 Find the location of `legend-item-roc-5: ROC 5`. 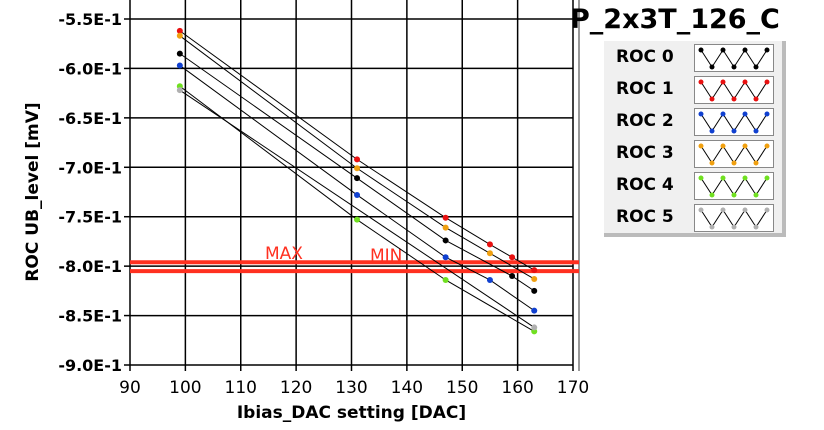

legend-item-roc-5: ROC 5 is located at coordinates (696, 218).